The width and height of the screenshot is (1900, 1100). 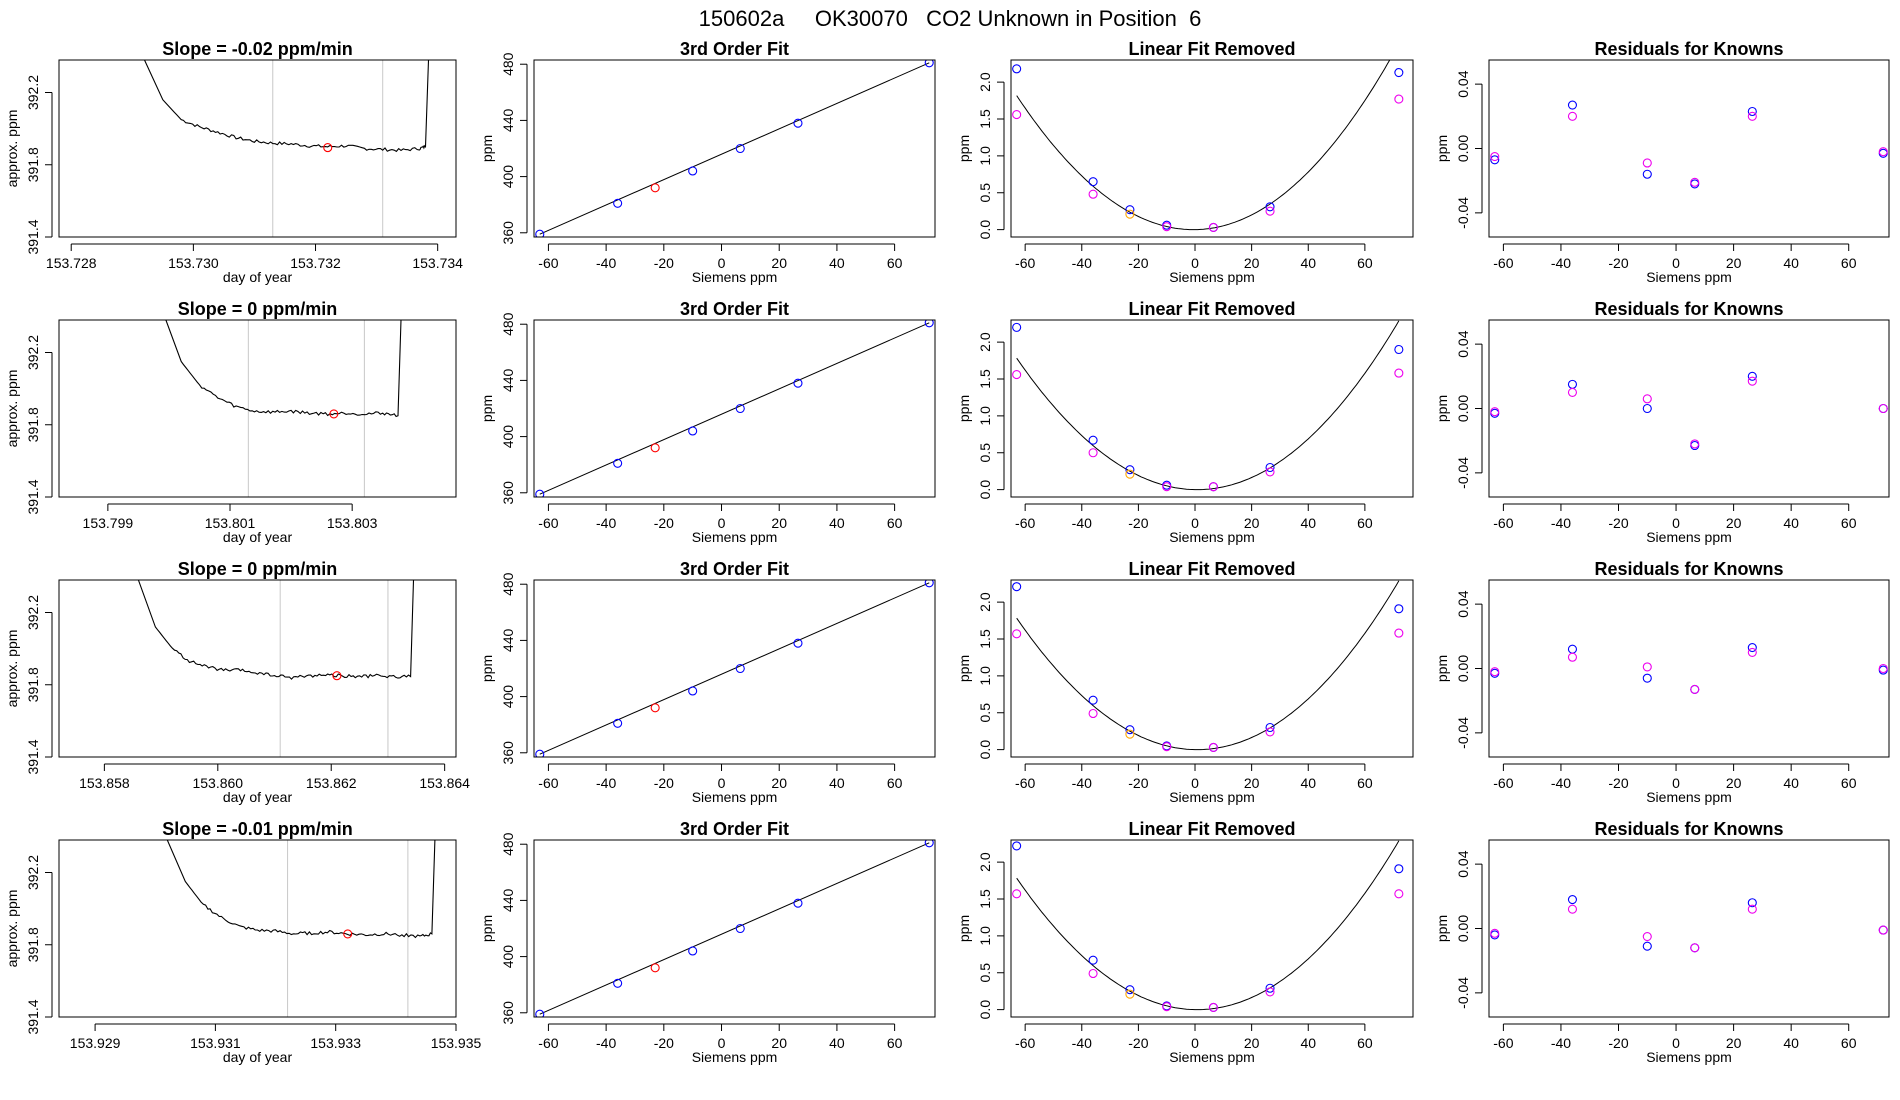 I want to click on y-tick-label: 1.5, so click(x=985, y=379).